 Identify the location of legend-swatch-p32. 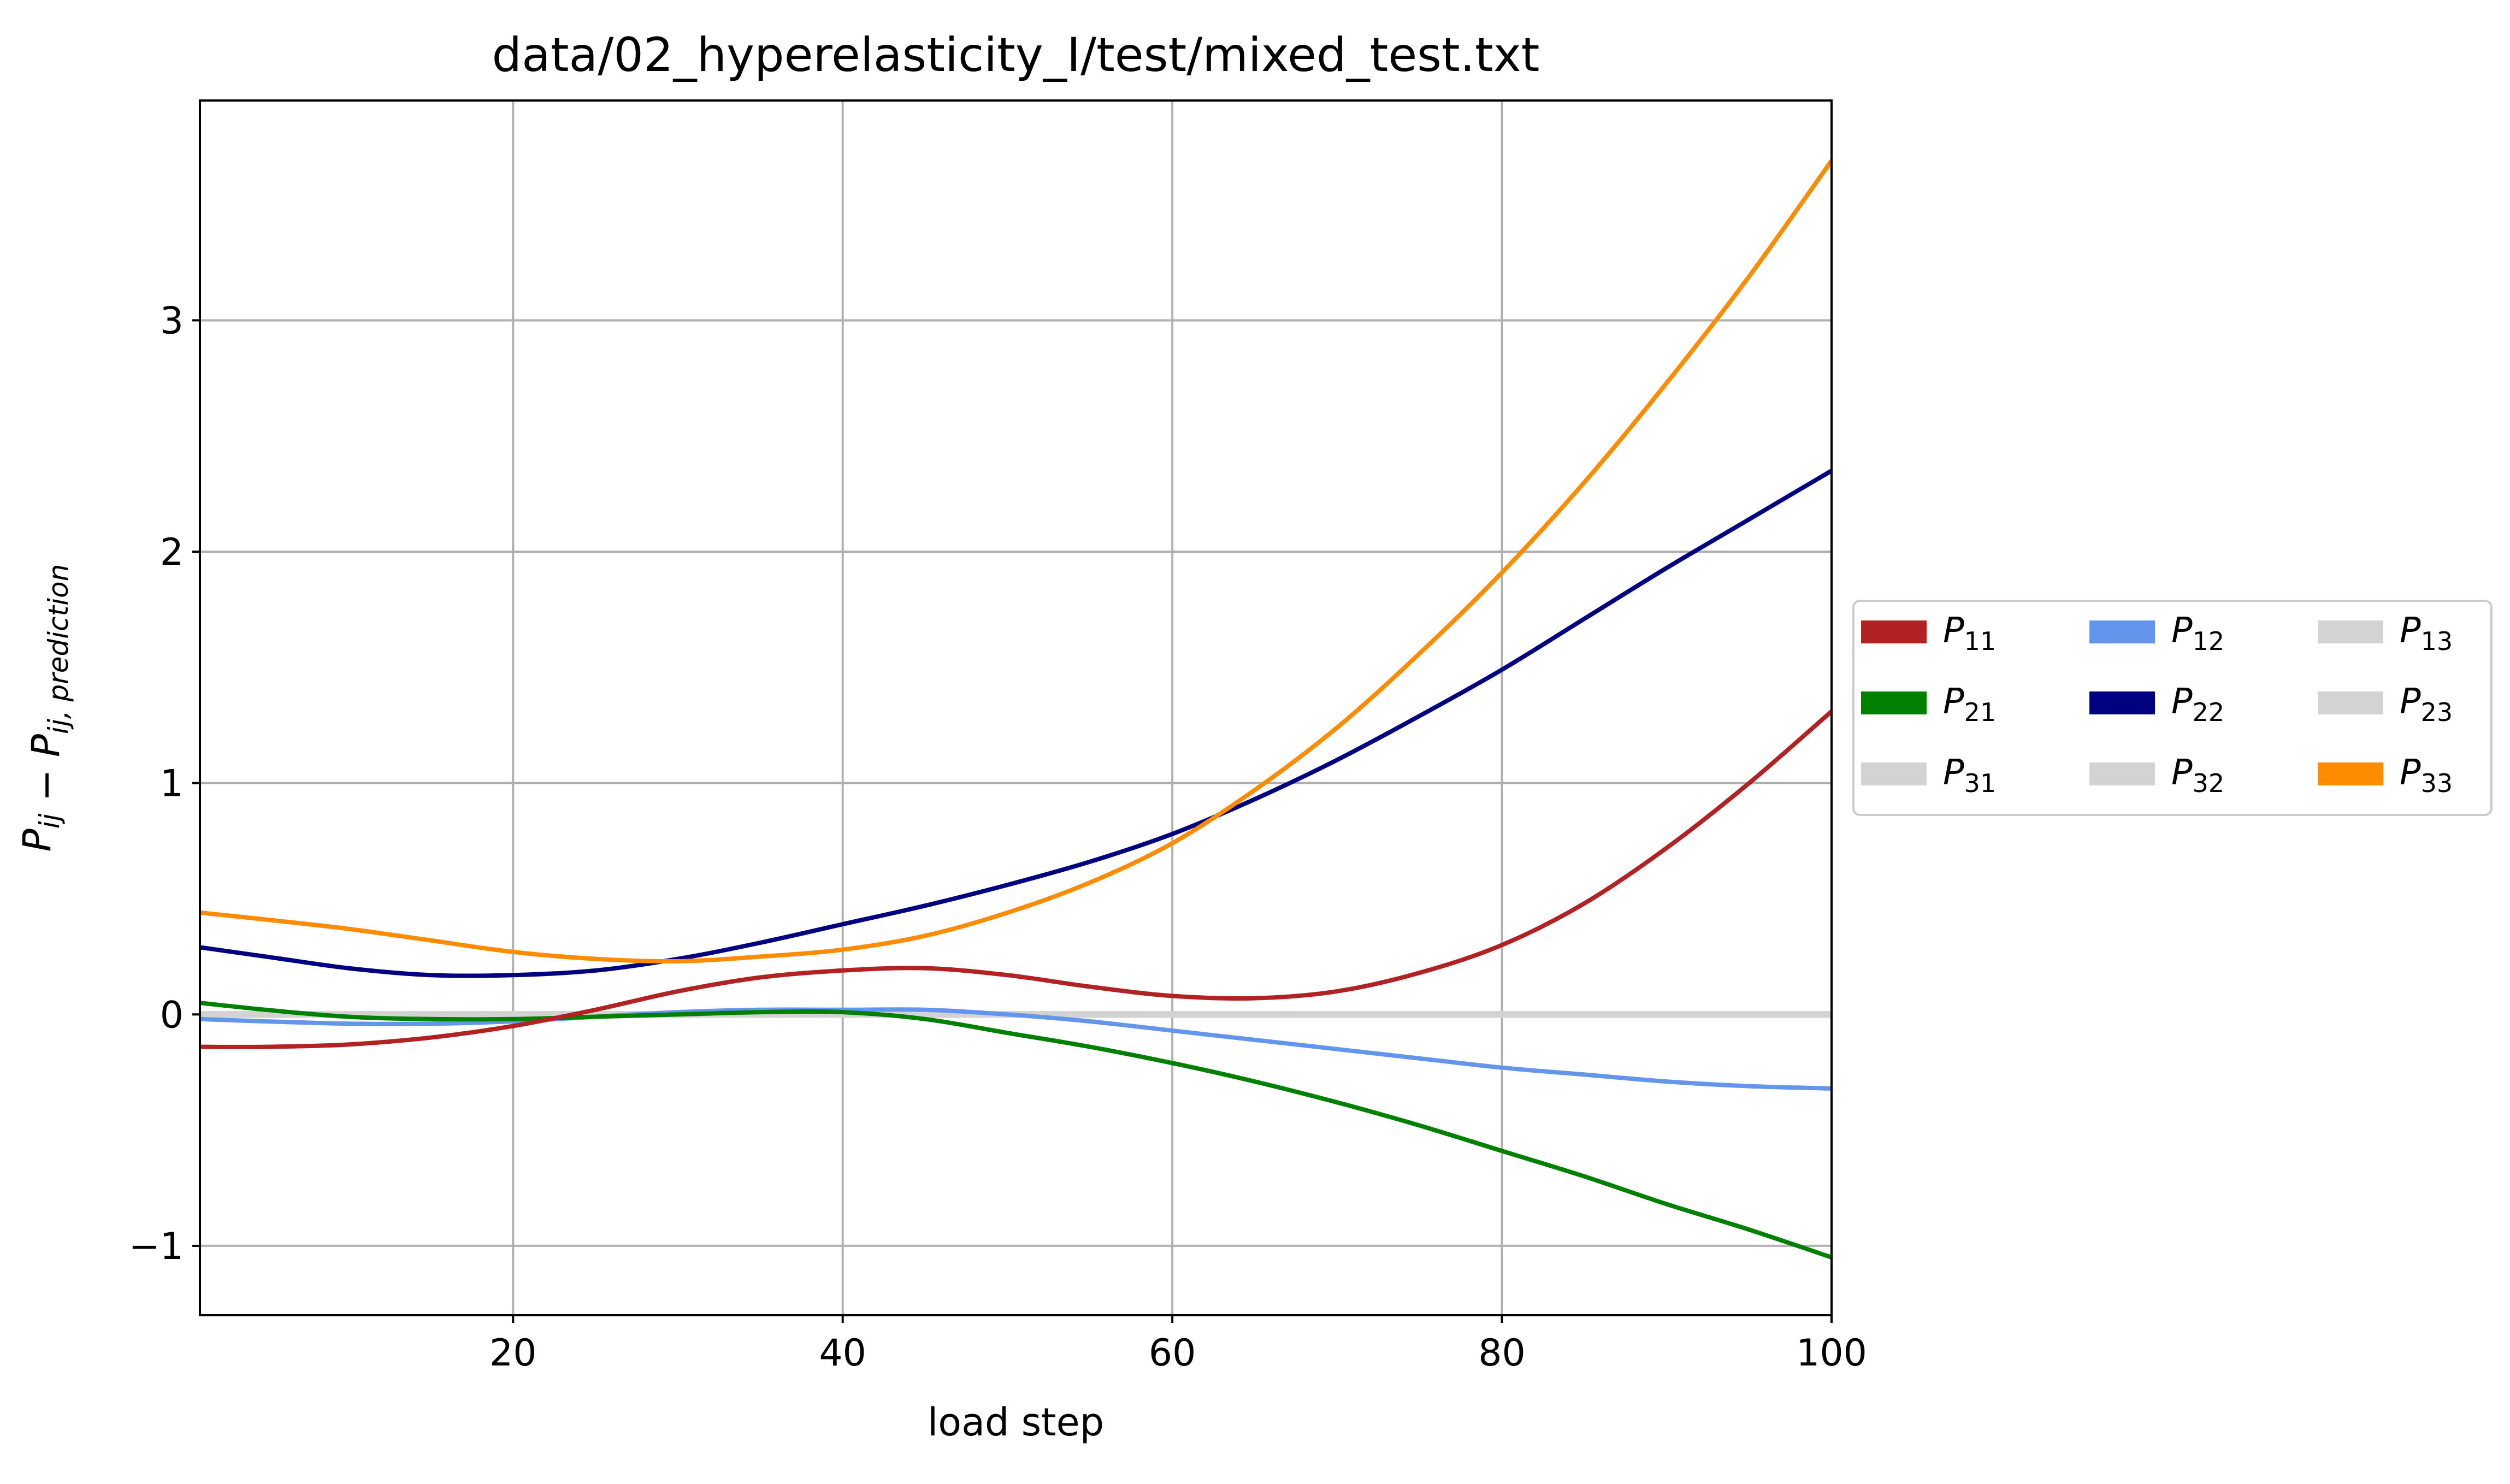
(2122, 773).